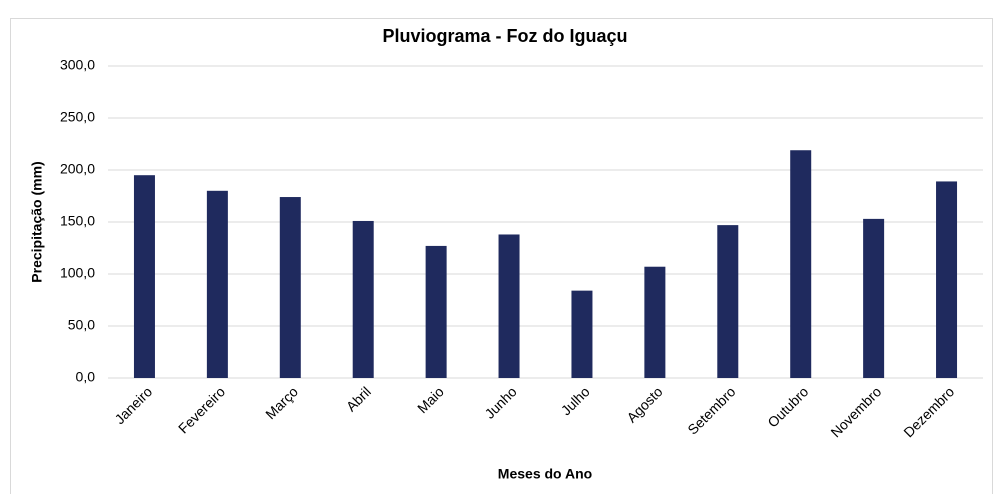 Image resolution: width=995 pixels, height=494 pixels. I want to click on y-axis-label: Precipitação (mm), so click(37, 221).